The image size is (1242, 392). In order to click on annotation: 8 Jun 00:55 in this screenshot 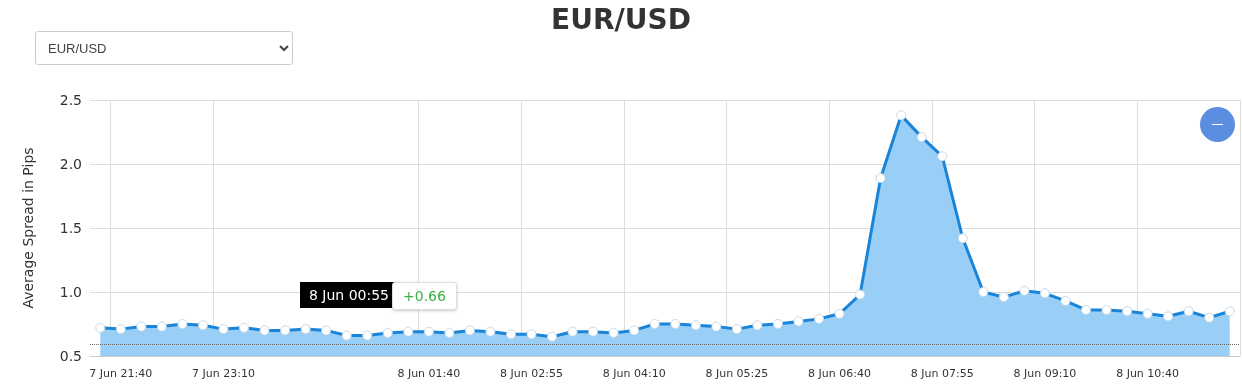, I will do `click(349, 295)`.